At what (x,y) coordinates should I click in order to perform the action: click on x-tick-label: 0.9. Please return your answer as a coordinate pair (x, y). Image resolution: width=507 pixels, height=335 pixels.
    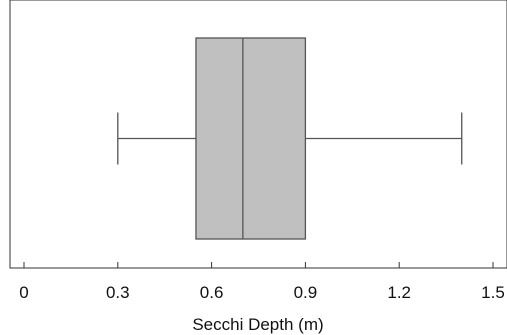
    Looking at the image, I should click on (306, 292).